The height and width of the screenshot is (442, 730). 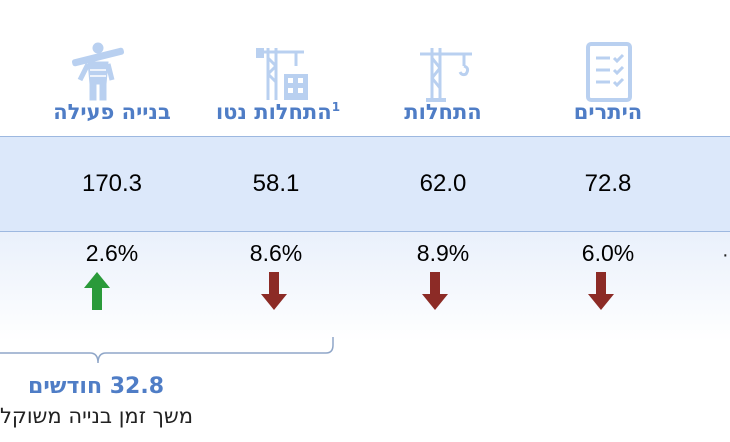 What do you see at coordinates (167, 350) in the screenshot?
I see `bracket-divider` at bounding box center [167, 350].